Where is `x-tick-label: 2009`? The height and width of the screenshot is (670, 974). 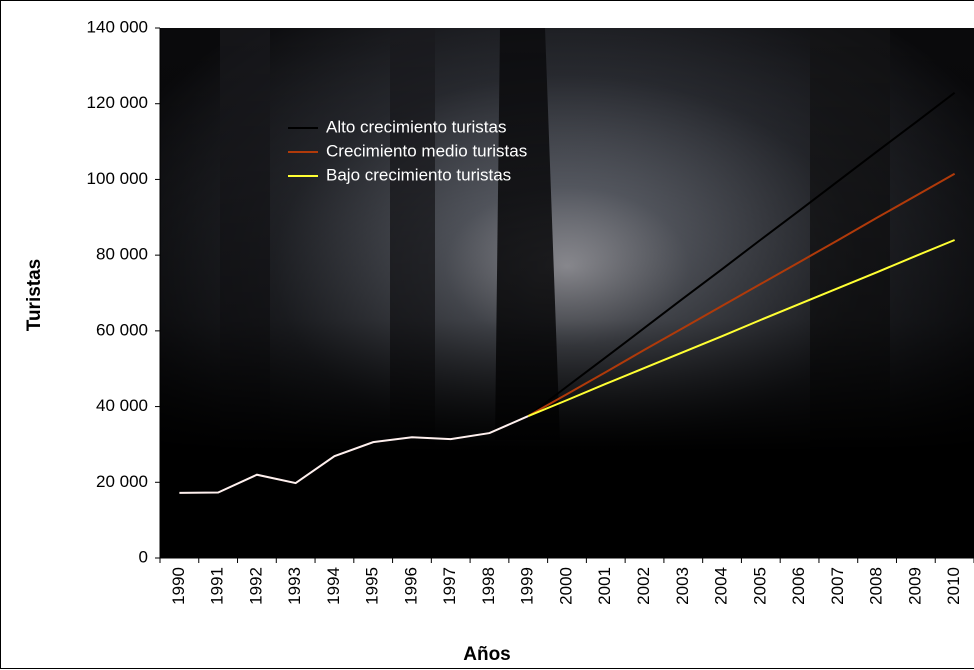 x-tick-label: 2009 is located at coordinates (914, 586).